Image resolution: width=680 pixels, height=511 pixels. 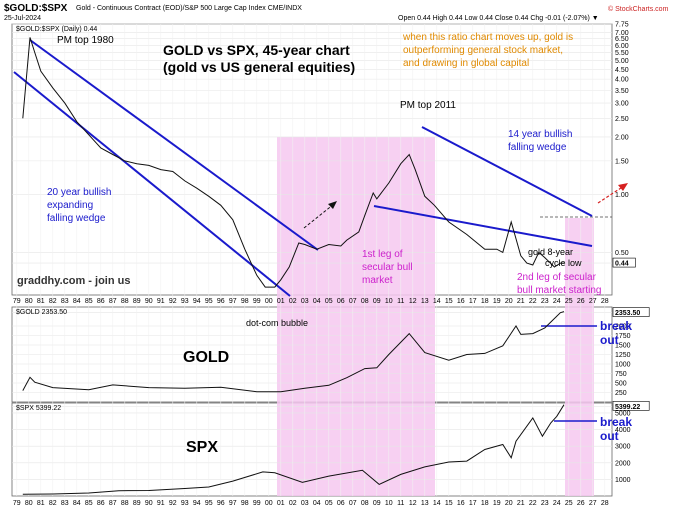 What do you see at coordinates (293, 503) in the screenshot?
I see `x-tick-label: 02` at bounding box center [293, 503].